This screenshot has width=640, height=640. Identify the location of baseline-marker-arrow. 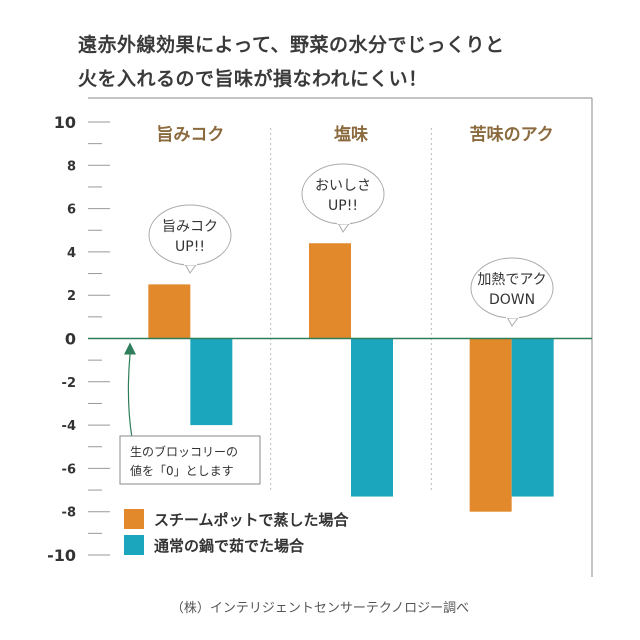
(130, 348).